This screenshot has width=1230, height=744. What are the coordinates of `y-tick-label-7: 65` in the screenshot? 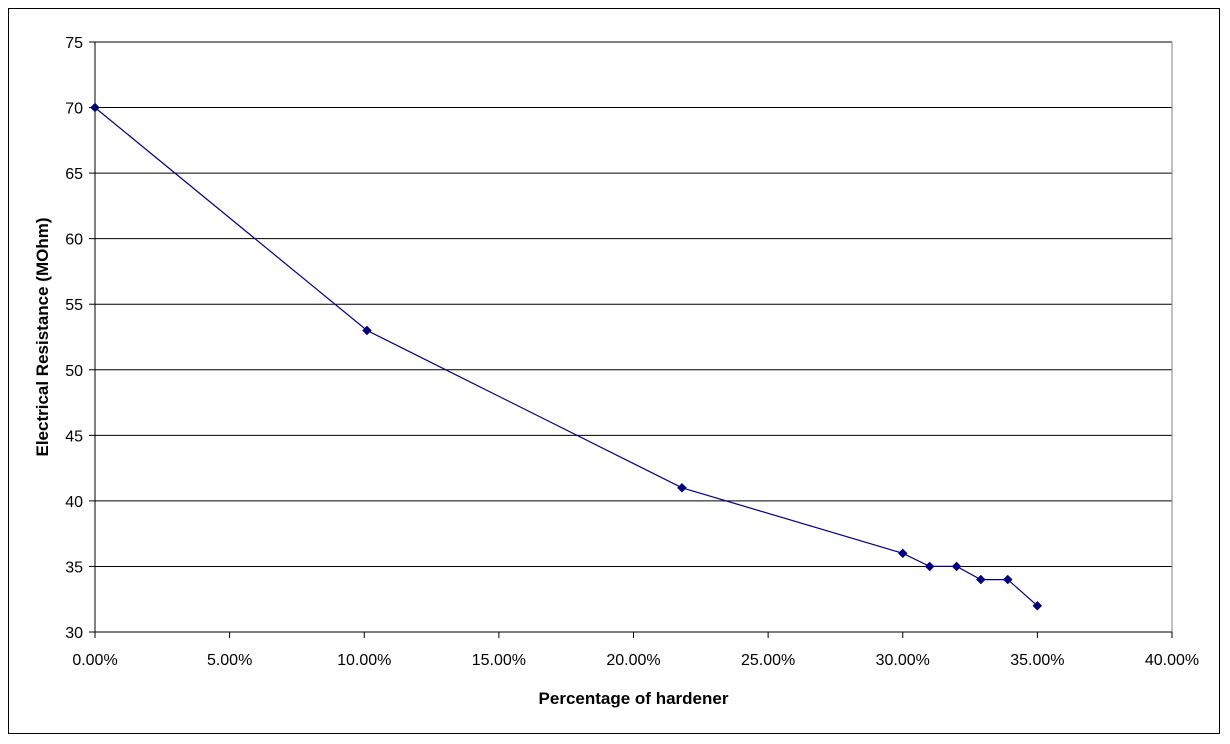 It's located at (74, 174).